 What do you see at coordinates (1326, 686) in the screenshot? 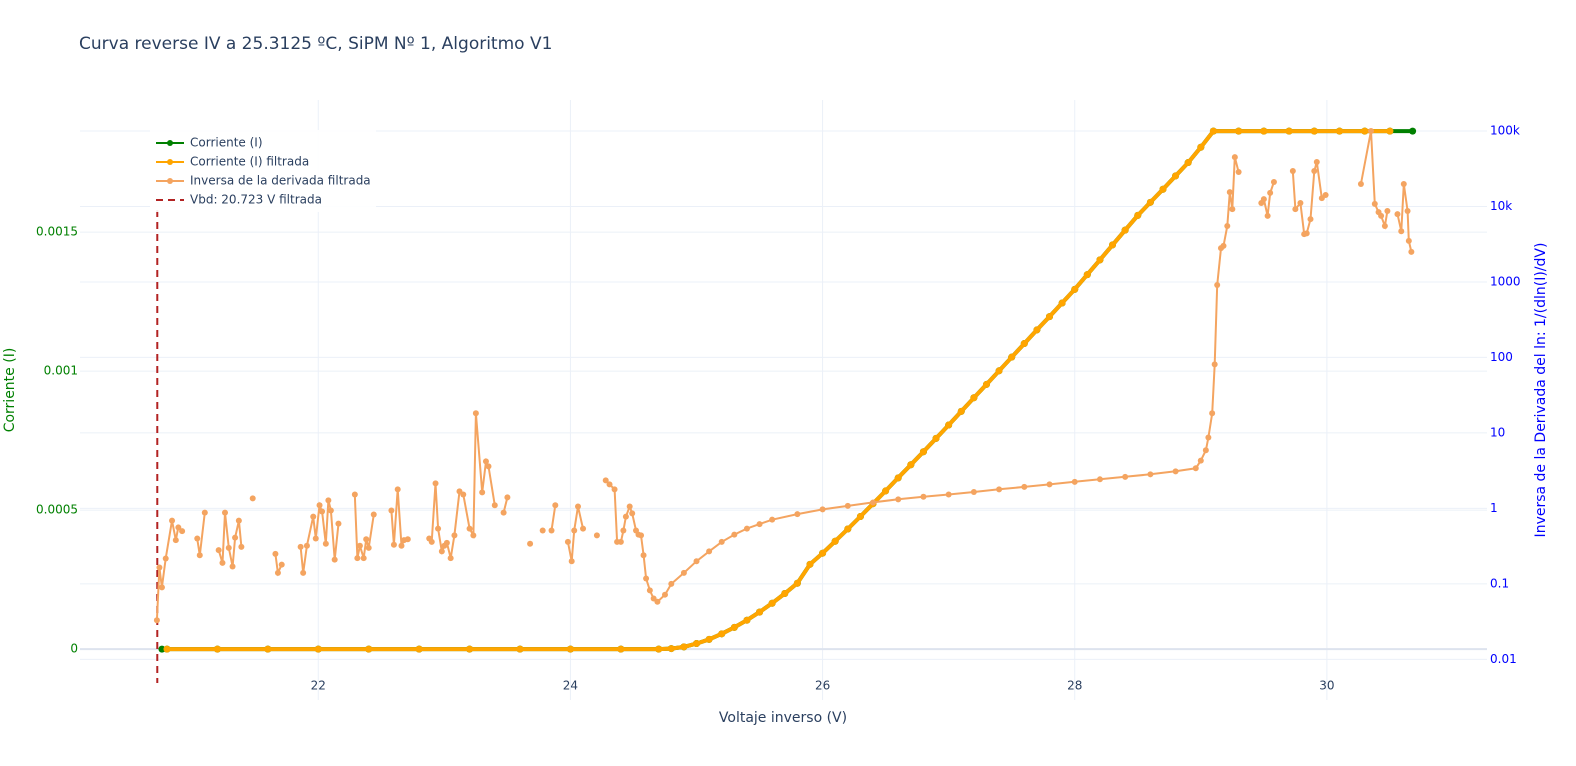
I see `x-tick-label: 30` at bounding box center [1326, 686].